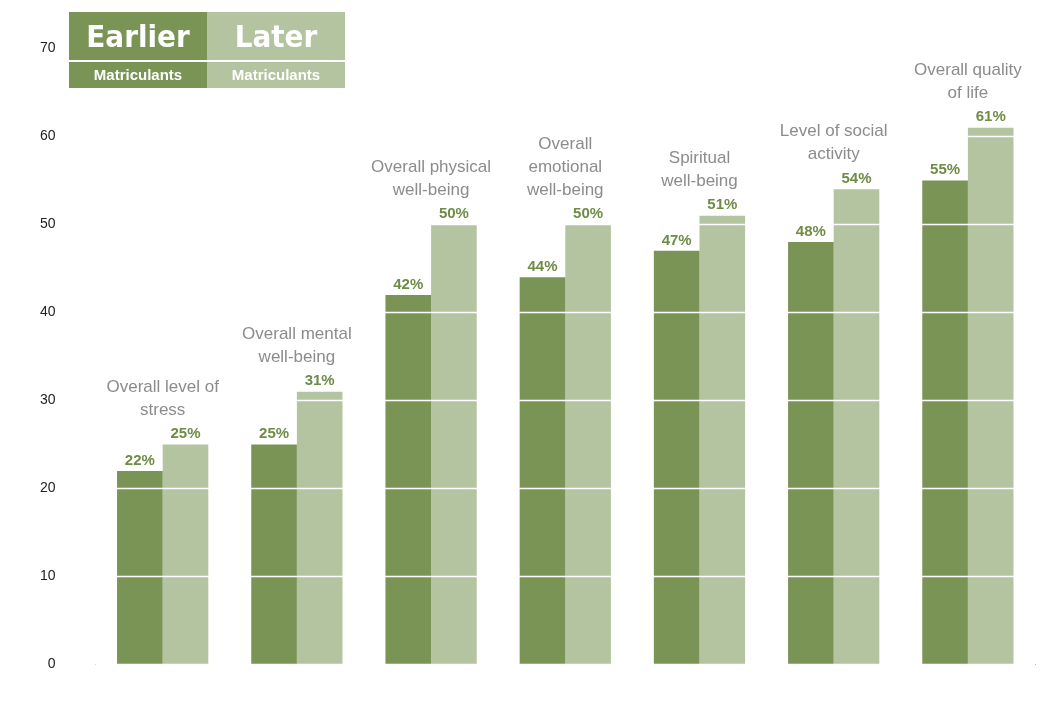 The height and width of the screenshot is (713, 1043). I want to click on y-tick-label: 30, so click(47, 399).